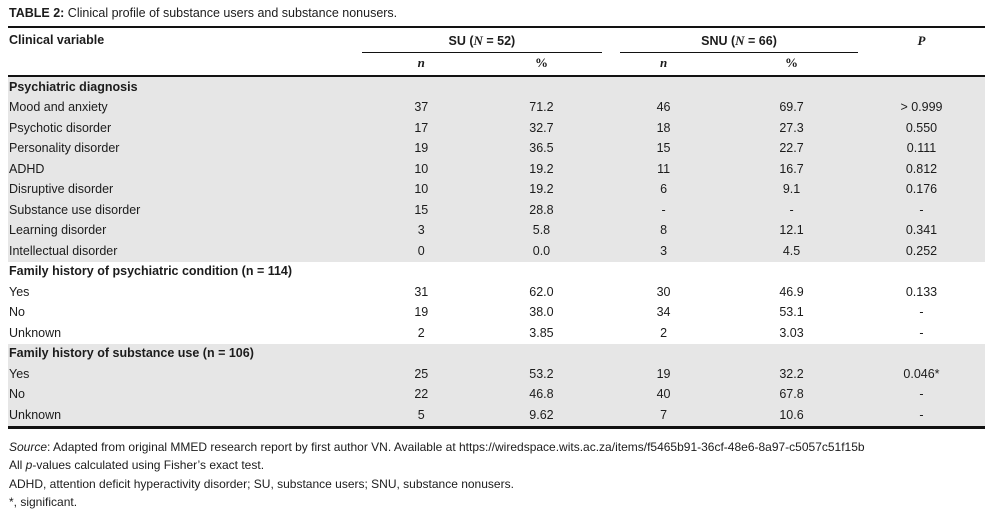 Image resolution: width=992 pixels, height=512 pixels. What do you see at coordinates (791, 230) in the screenshot?
I see `cell-snu-pct: 12.1` at bounding box center [791, 230].